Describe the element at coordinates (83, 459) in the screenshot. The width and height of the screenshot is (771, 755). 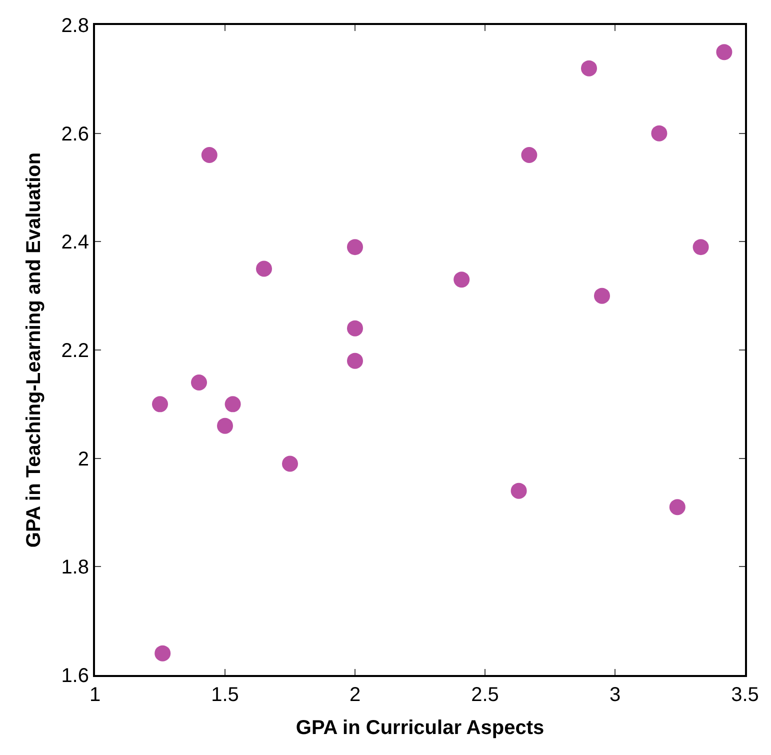
I see `y-tick-label: 2` at that location.